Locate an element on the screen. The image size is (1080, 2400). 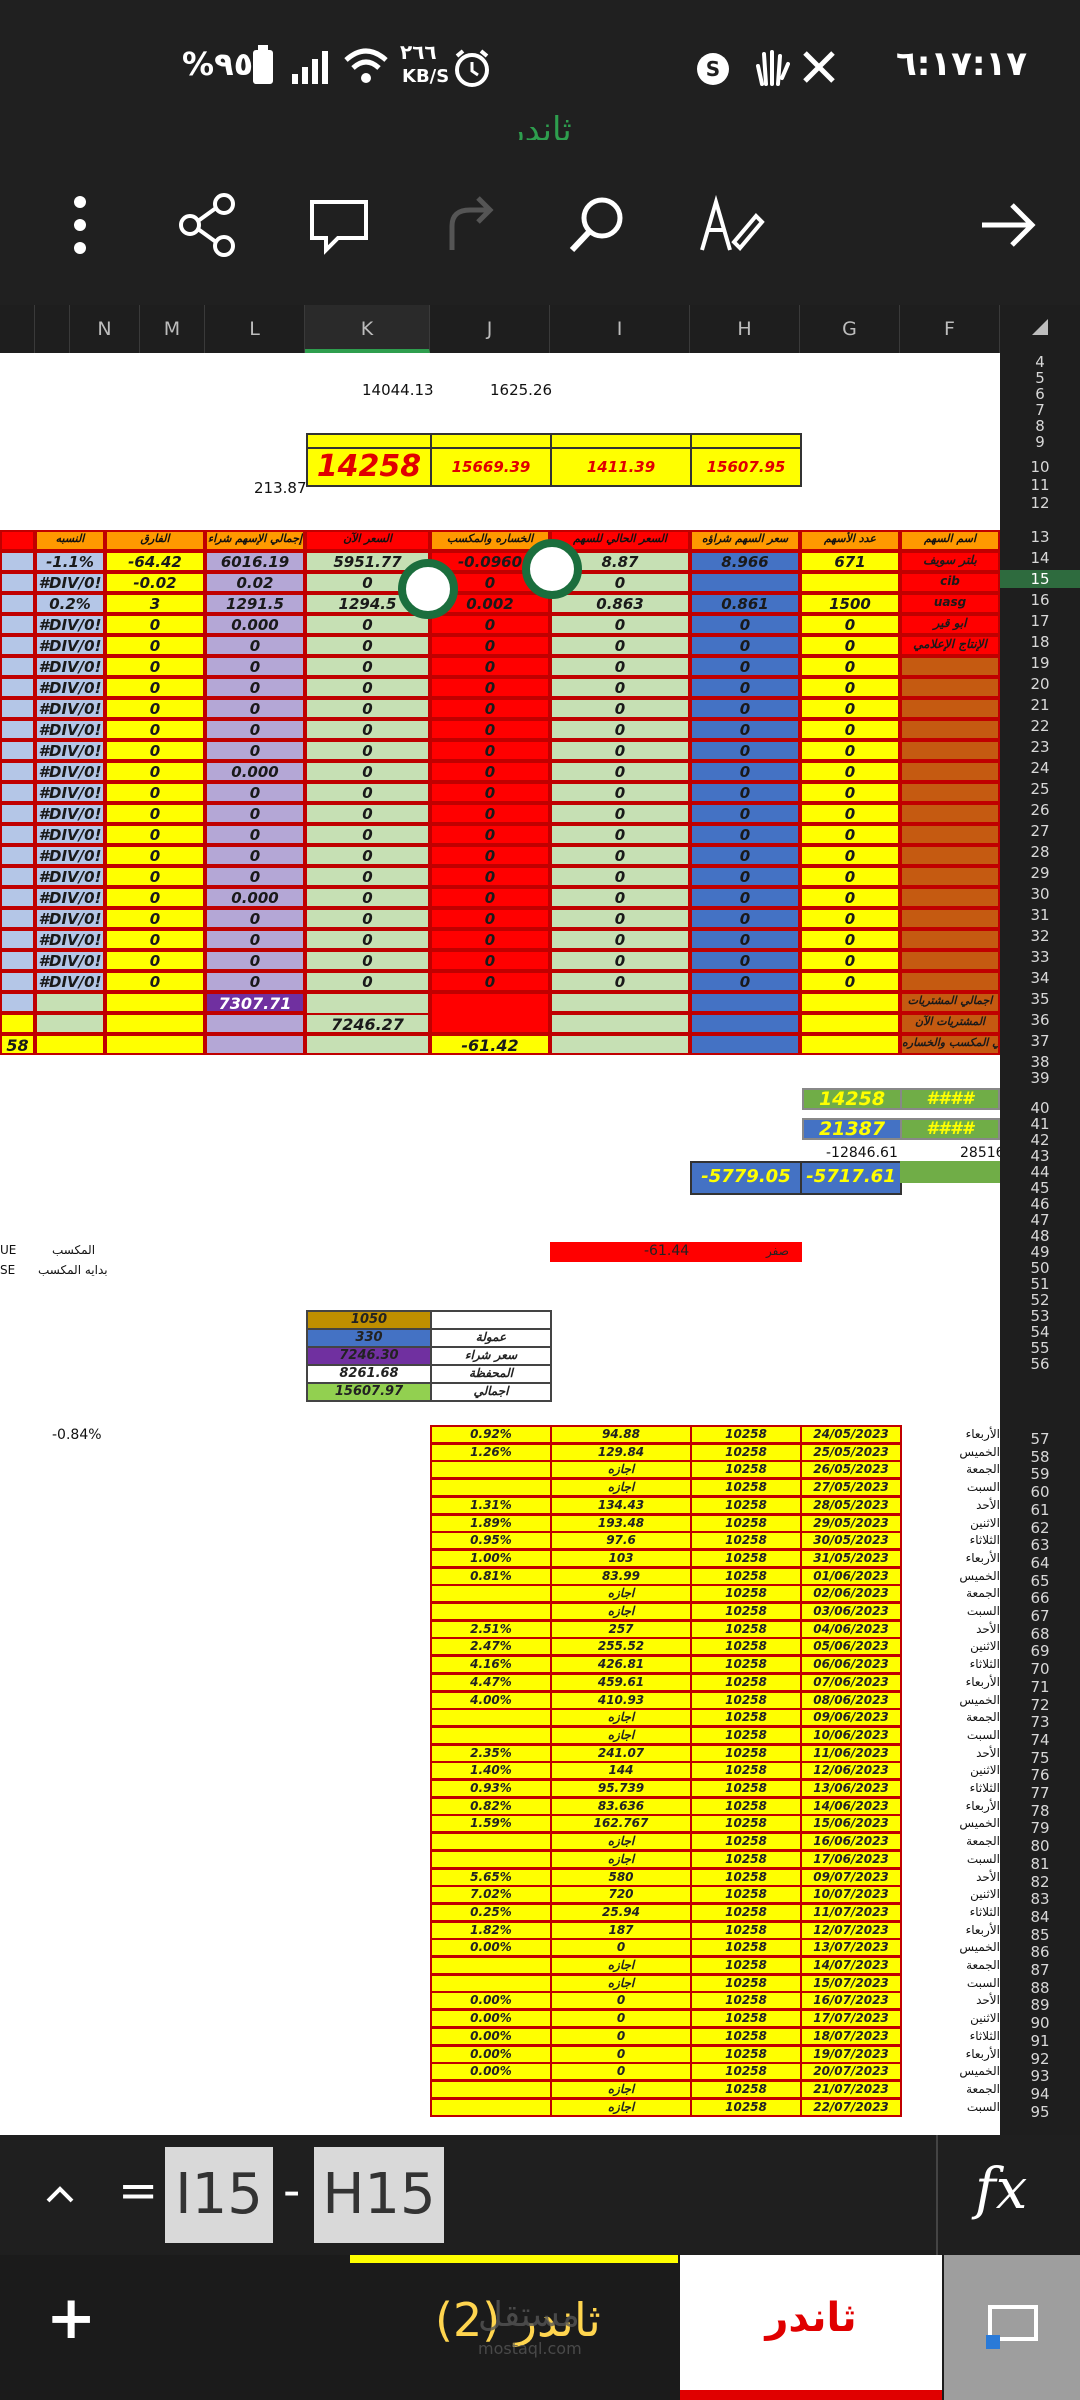
row-header-4: 4 is located at coordinates (1040, 362).